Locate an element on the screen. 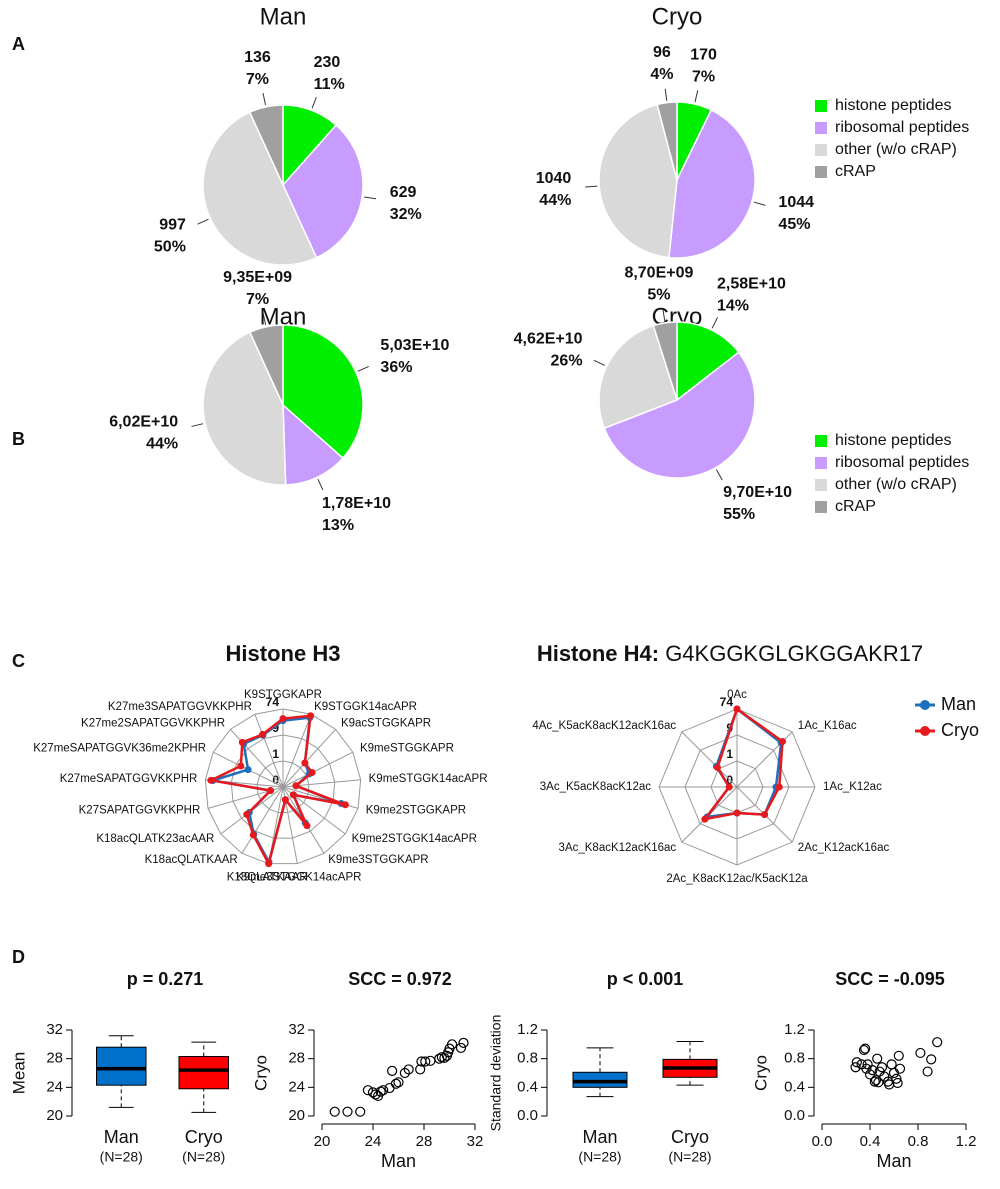  axis-label: 1Ac_K16ac is located at coordinates (827, 726).